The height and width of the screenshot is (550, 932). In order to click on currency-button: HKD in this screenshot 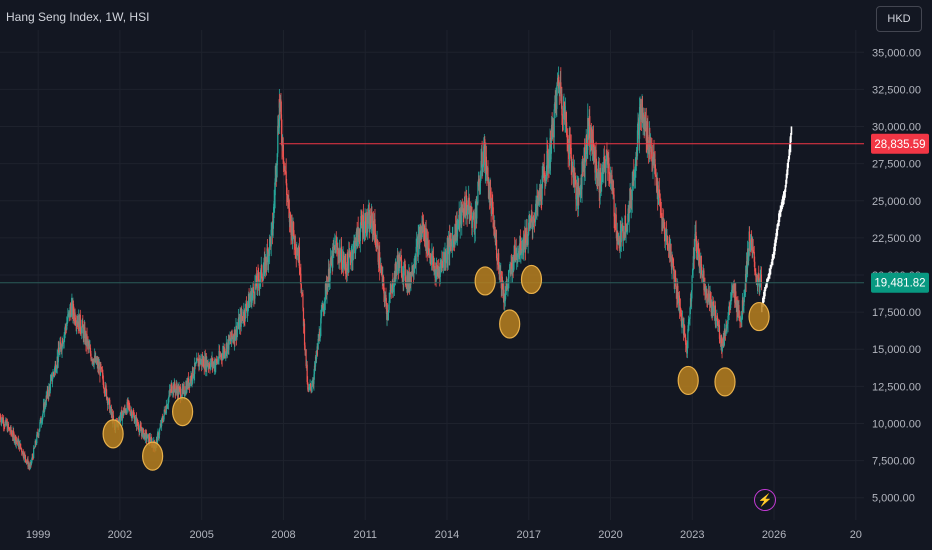, I will do `click(899, 19)`.